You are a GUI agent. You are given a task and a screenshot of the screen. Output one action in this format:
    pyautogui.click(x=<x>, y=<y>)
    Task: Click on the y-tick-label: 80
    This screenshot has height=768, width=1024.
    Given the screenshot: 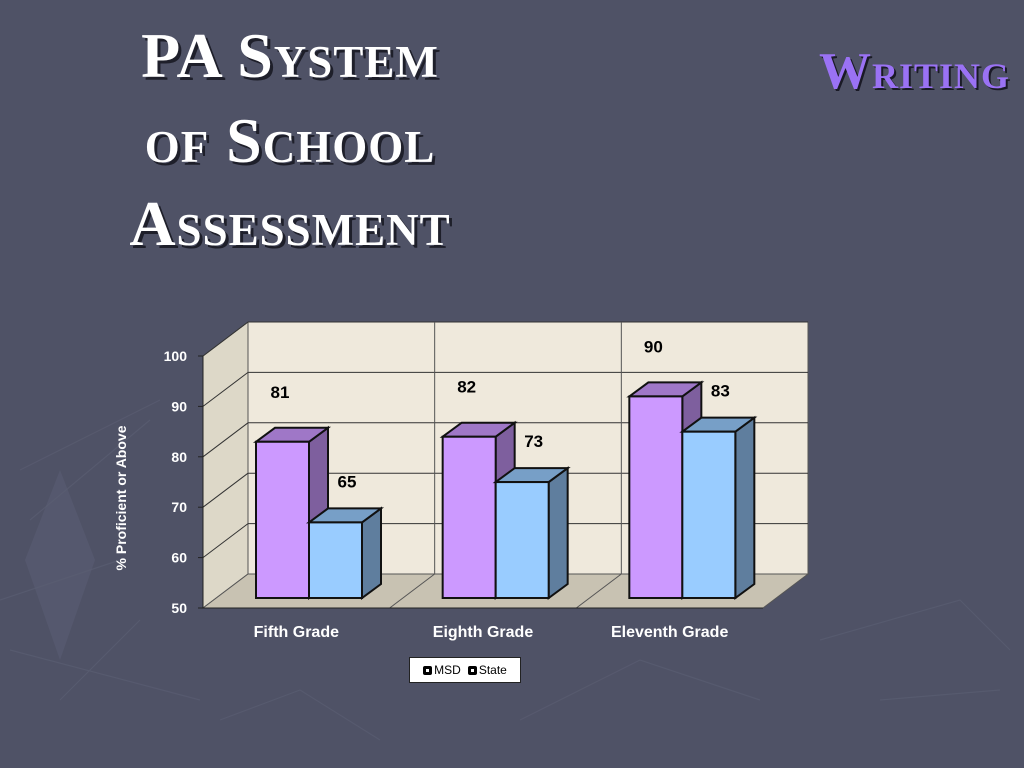 What is the action you would take?
    pyautogui.click(x=179, y=457)
    